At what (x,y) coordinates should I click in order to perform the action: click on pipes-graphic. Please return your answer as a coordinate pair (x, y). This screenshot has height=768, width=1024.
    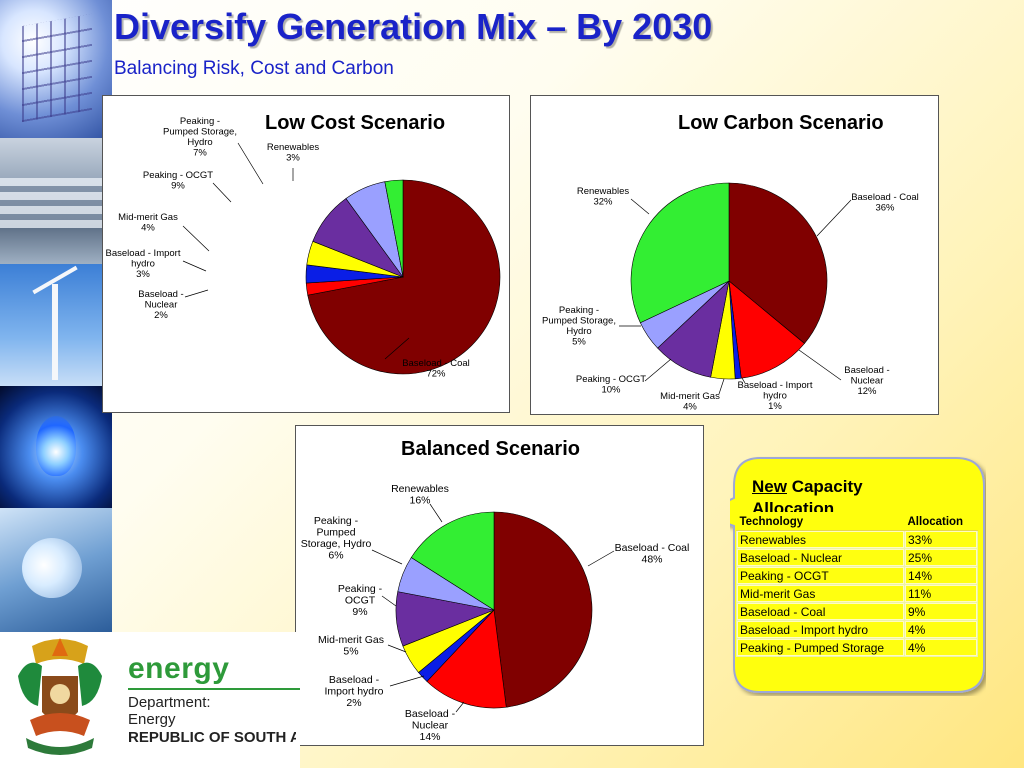
    Looking at the image, I should click on (56, 203).